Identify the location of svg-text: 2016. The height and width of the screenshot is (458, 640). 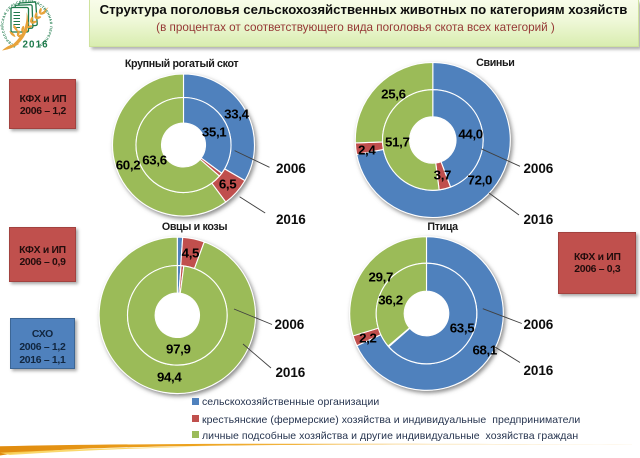
(36, 45).